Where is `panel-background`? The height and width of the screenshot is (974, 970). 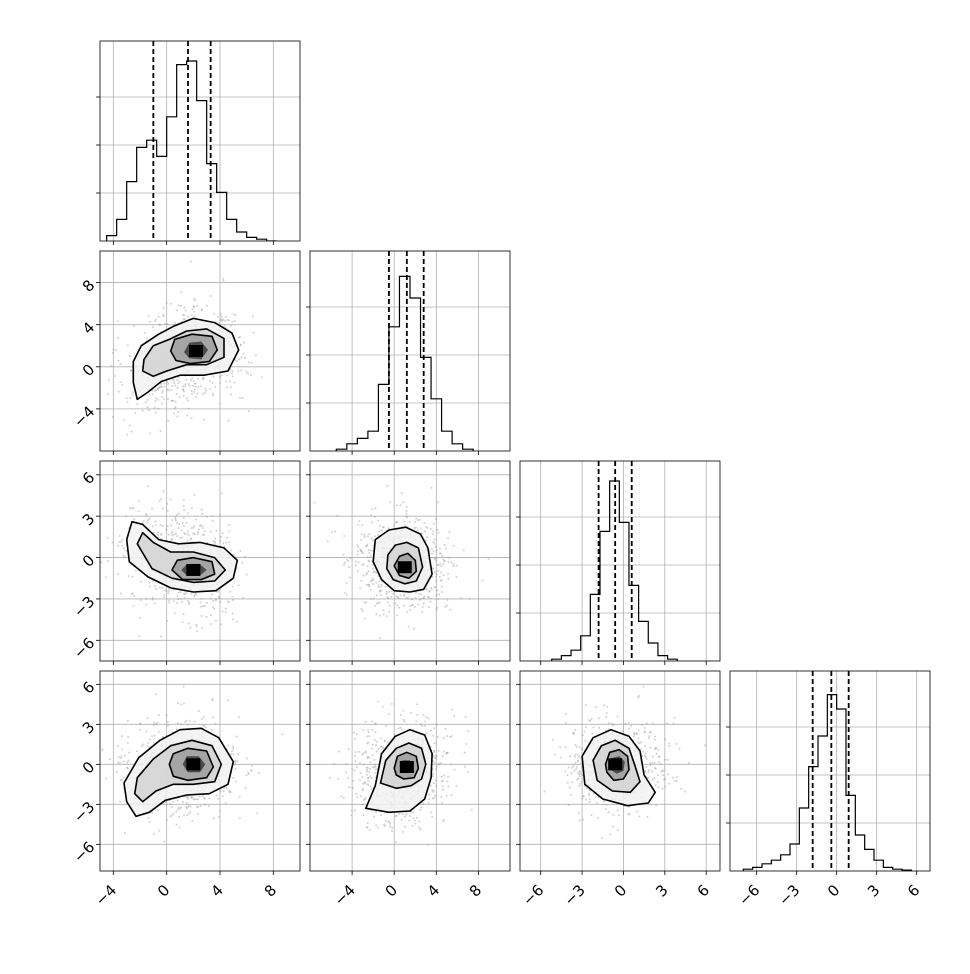 panel-background is located at coordinates (830, 771).